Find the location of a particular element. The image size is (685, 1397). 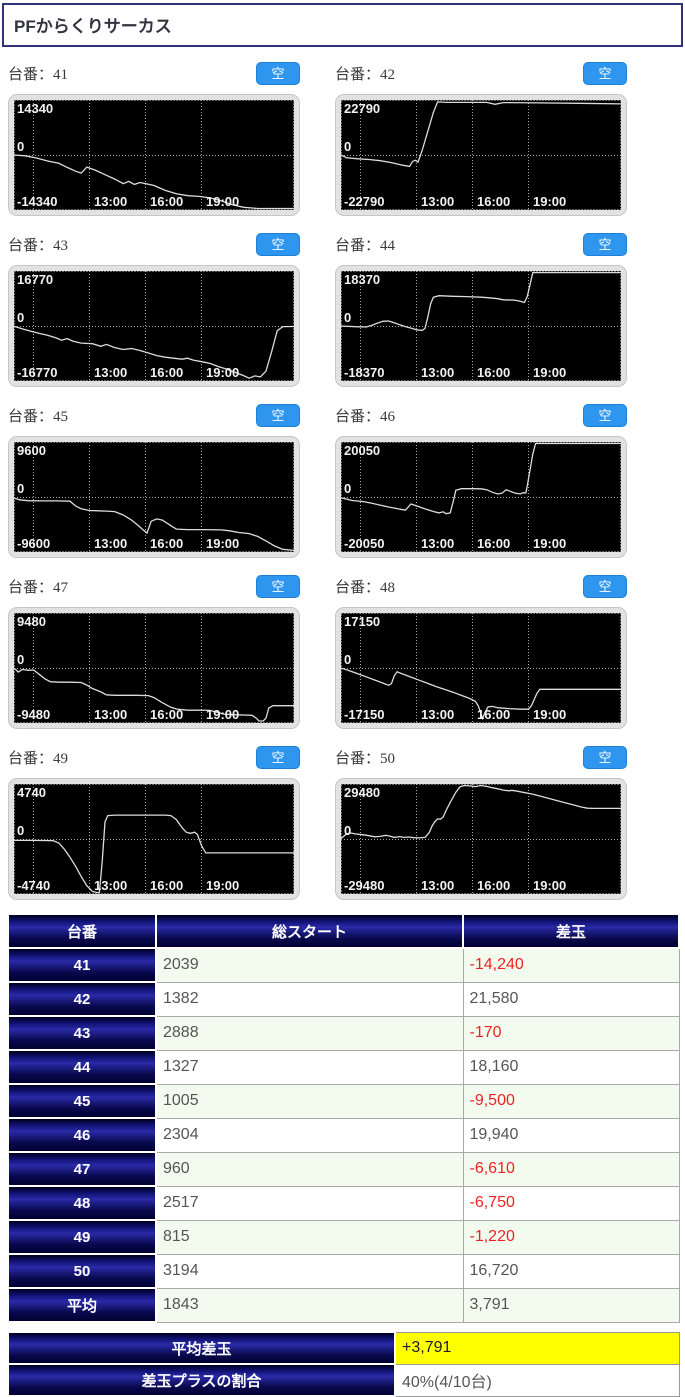

machine-panel-41: 台番：41 空 14340 0 -14340 13:00 16:00 19:00 is located at coordinates (154, 138).